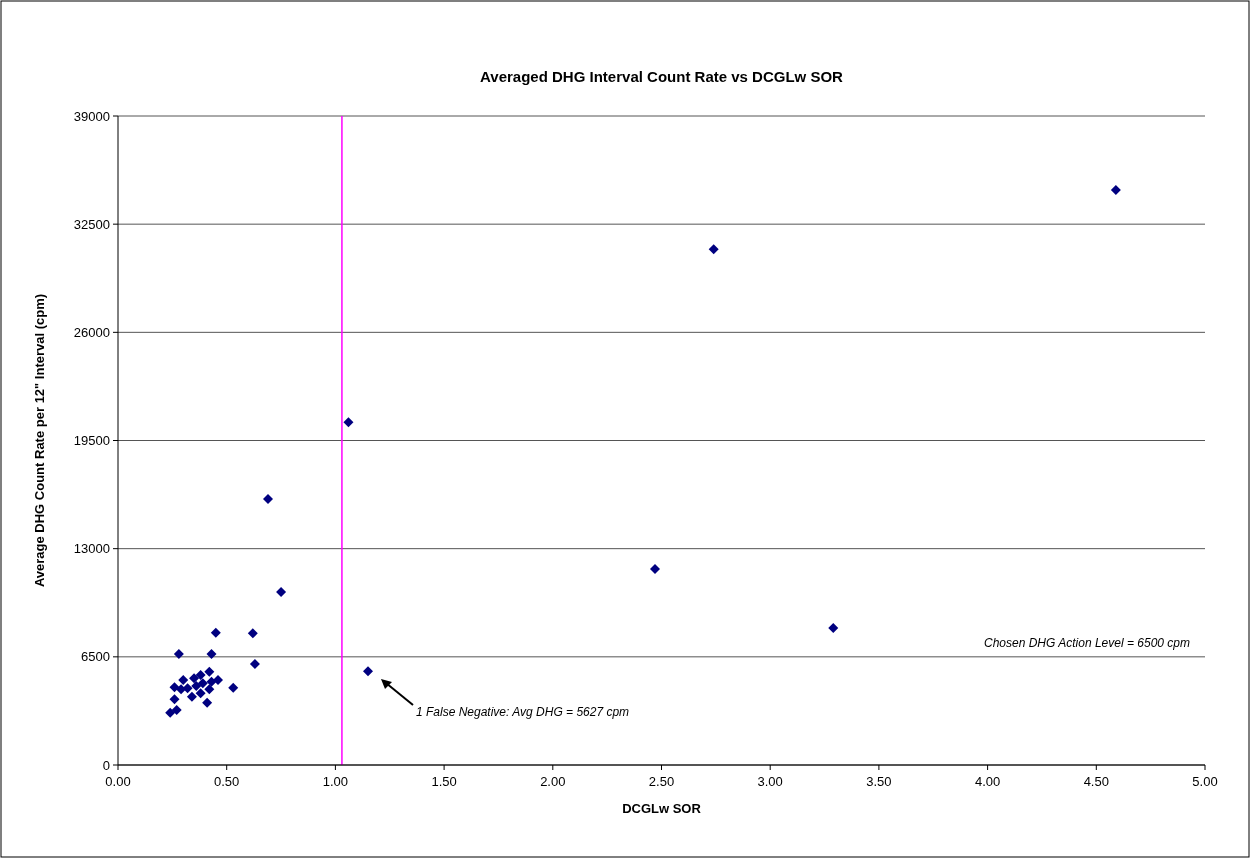 The height and width of the screenshot is (858, 1250). Describe the element at coordinates (661, 781) in the screenshot. I see `x-tick-label: 2.50` at that location.